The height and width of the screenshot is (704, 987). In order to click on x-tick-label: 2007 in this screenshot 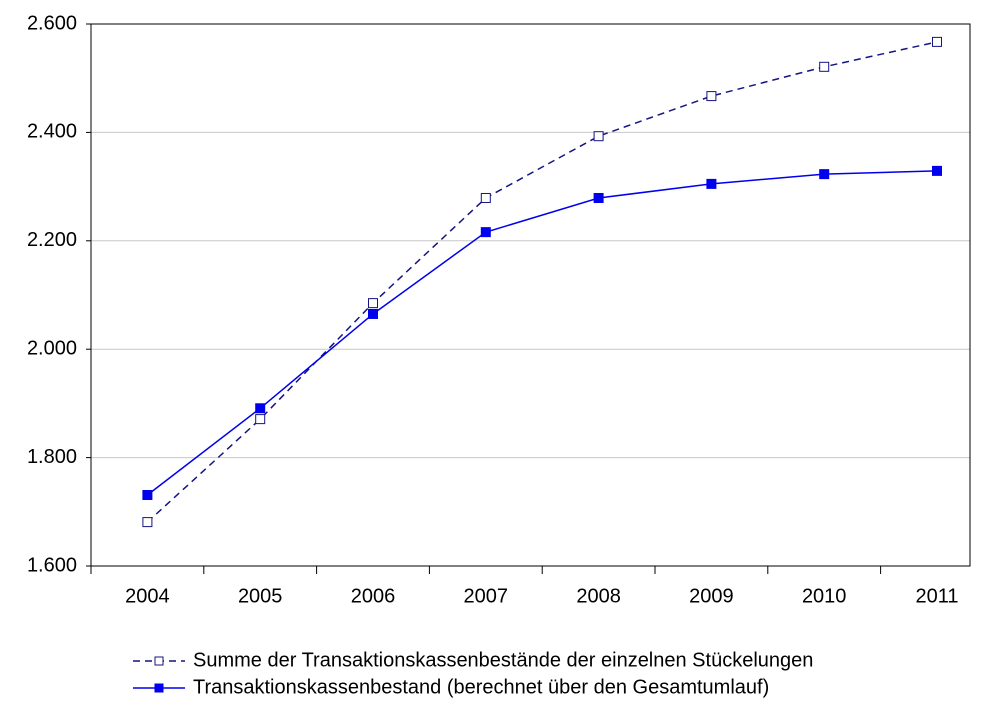, I will do `click(486, 596)`.